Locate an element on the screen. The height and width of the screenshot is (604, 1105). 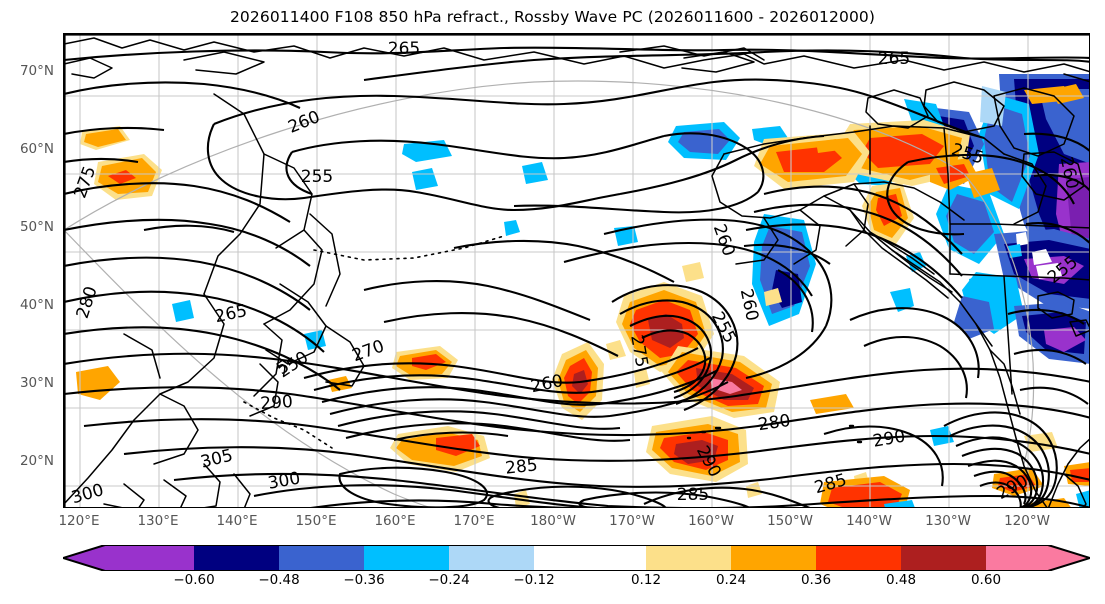
ytick-40N: 40°N is located at coordinates (36, 305).